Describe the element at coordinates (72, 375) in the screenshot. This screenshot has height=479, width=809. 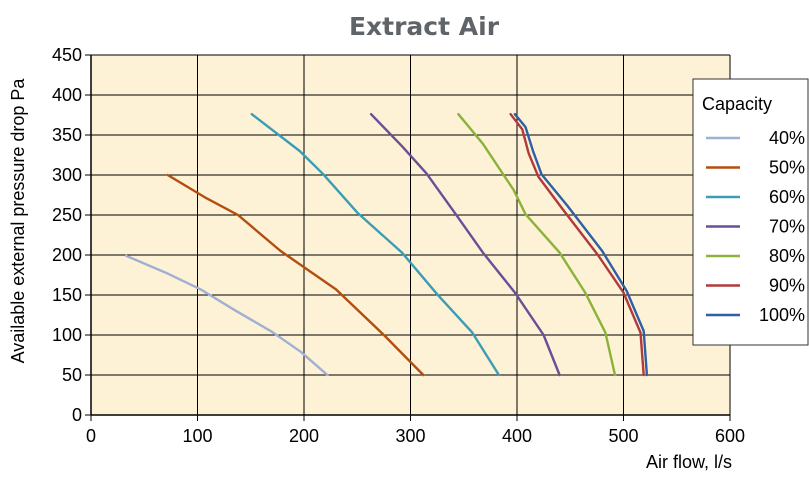
I see `y-tick-label: 50` at that location.